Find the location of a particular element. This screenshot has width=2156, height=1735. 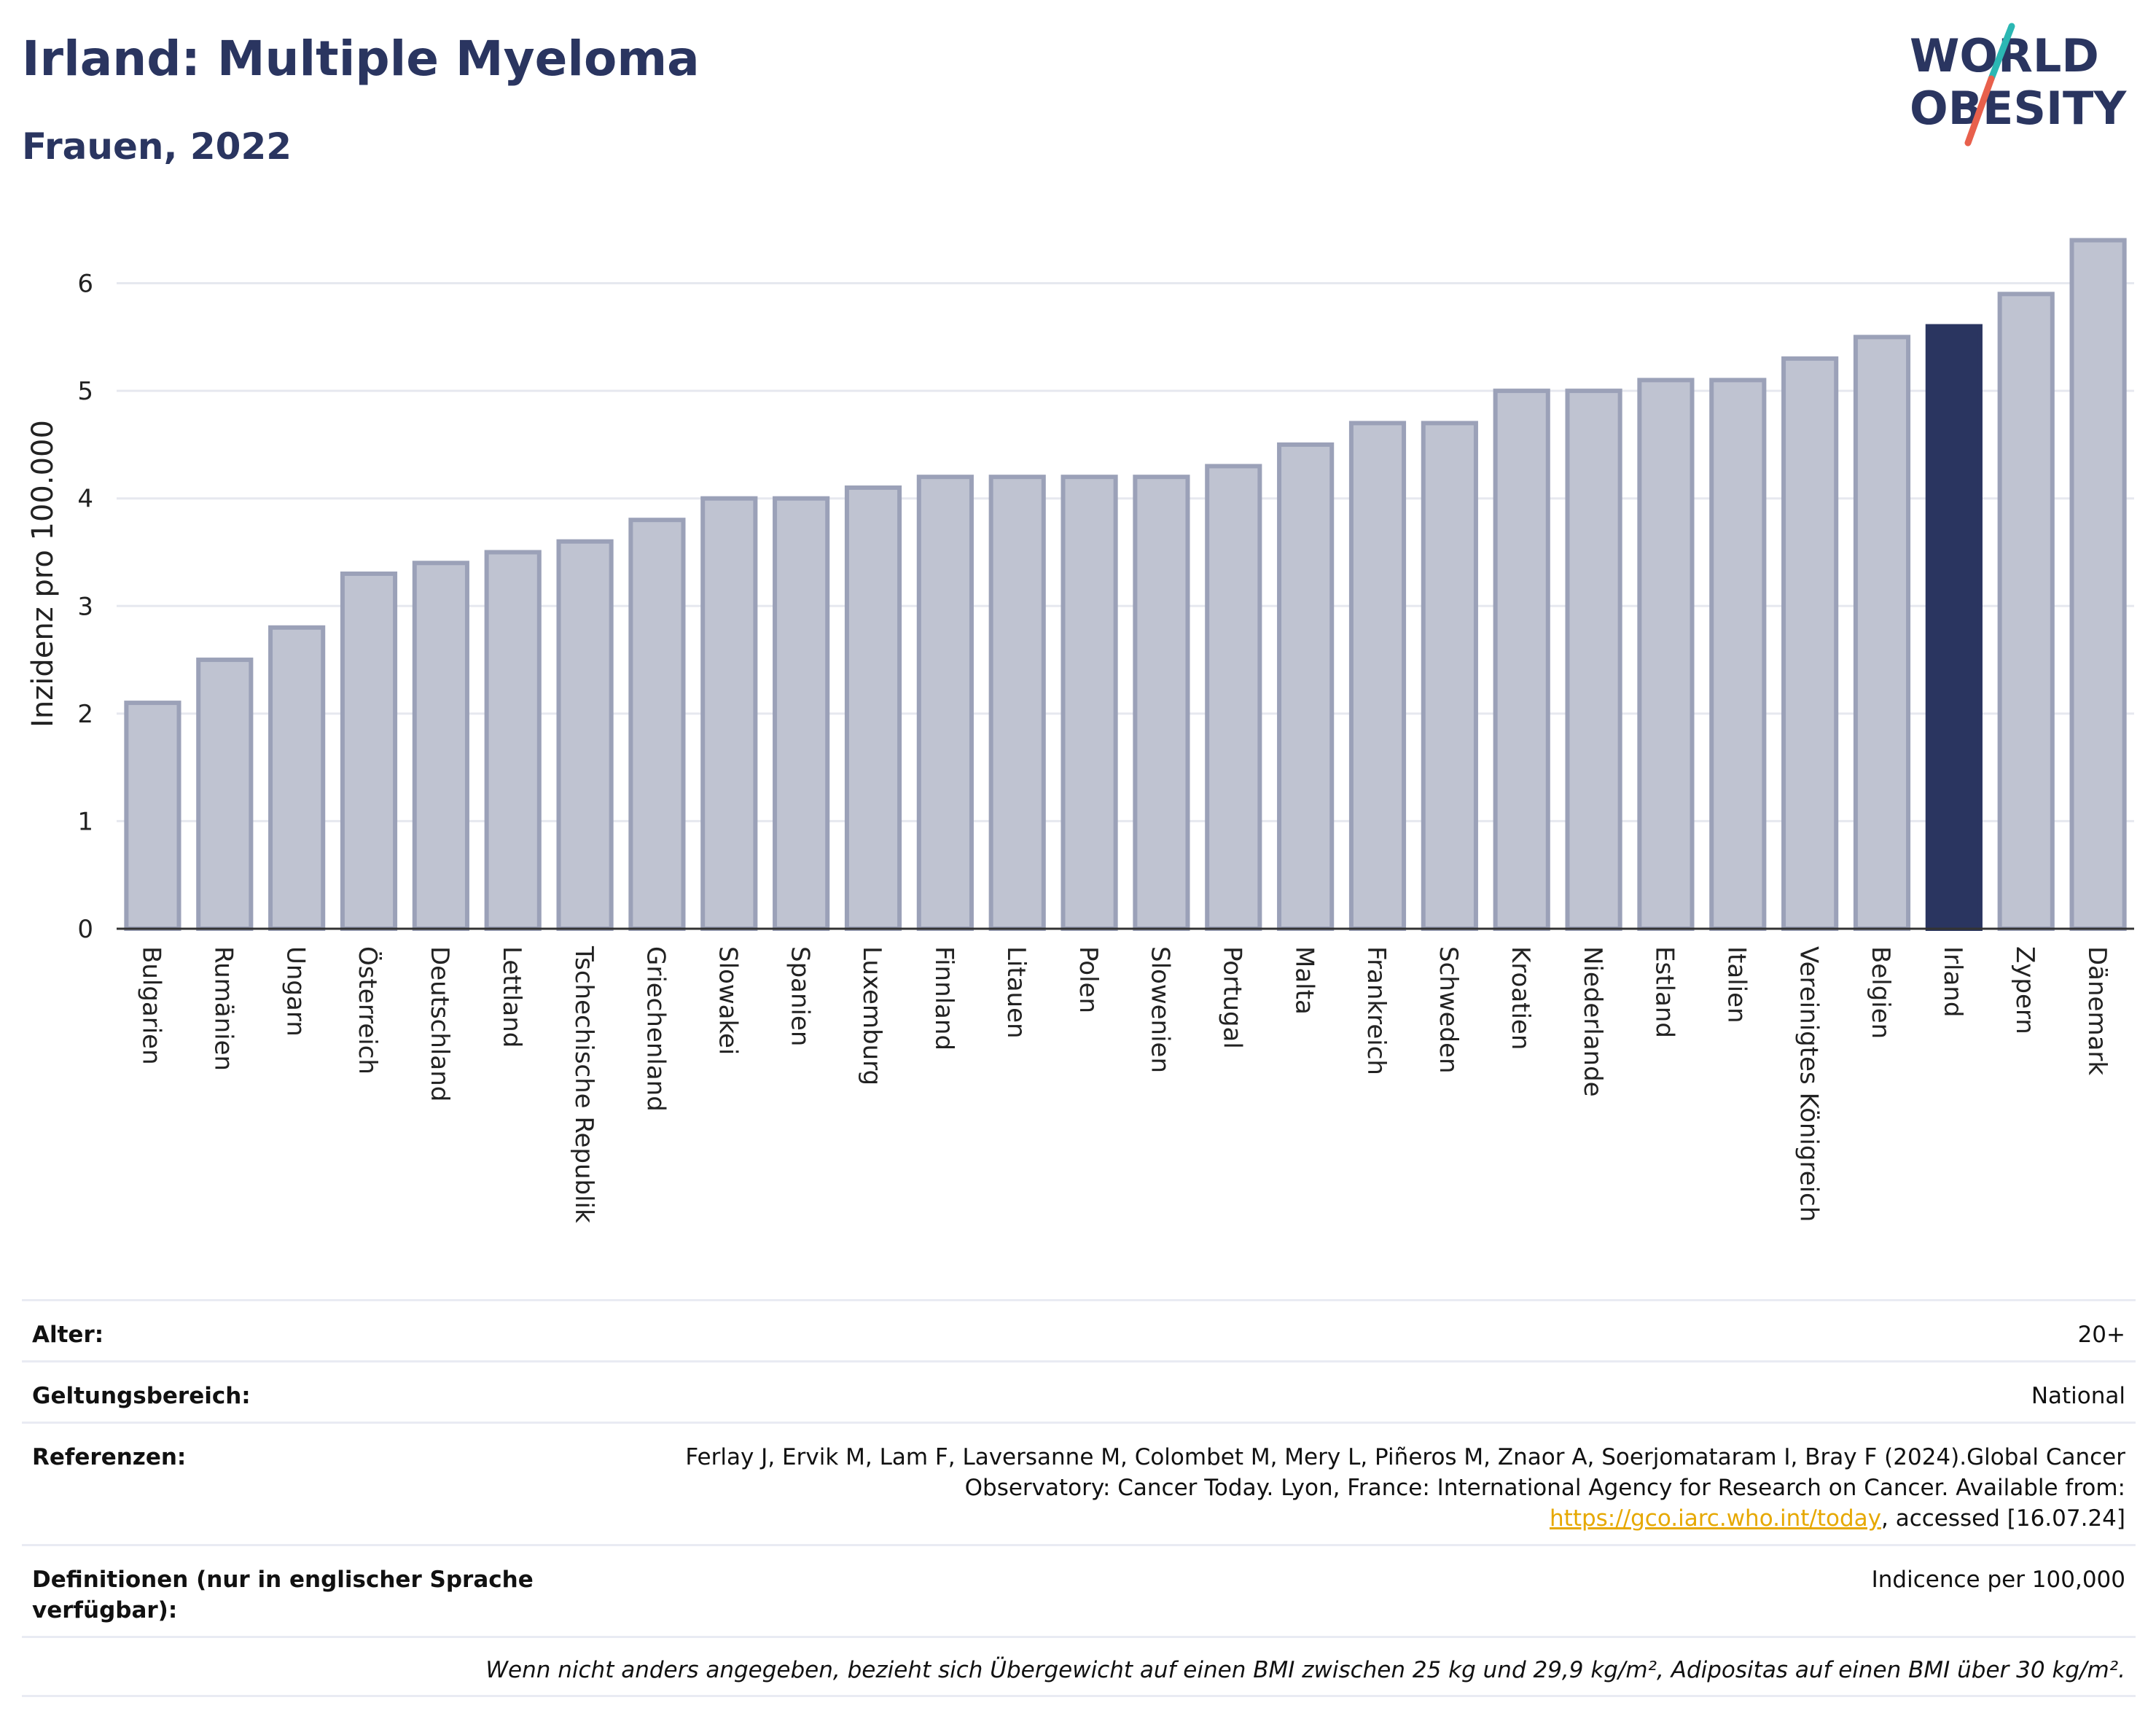

bar-österreich is located at coordinates (369, 751).